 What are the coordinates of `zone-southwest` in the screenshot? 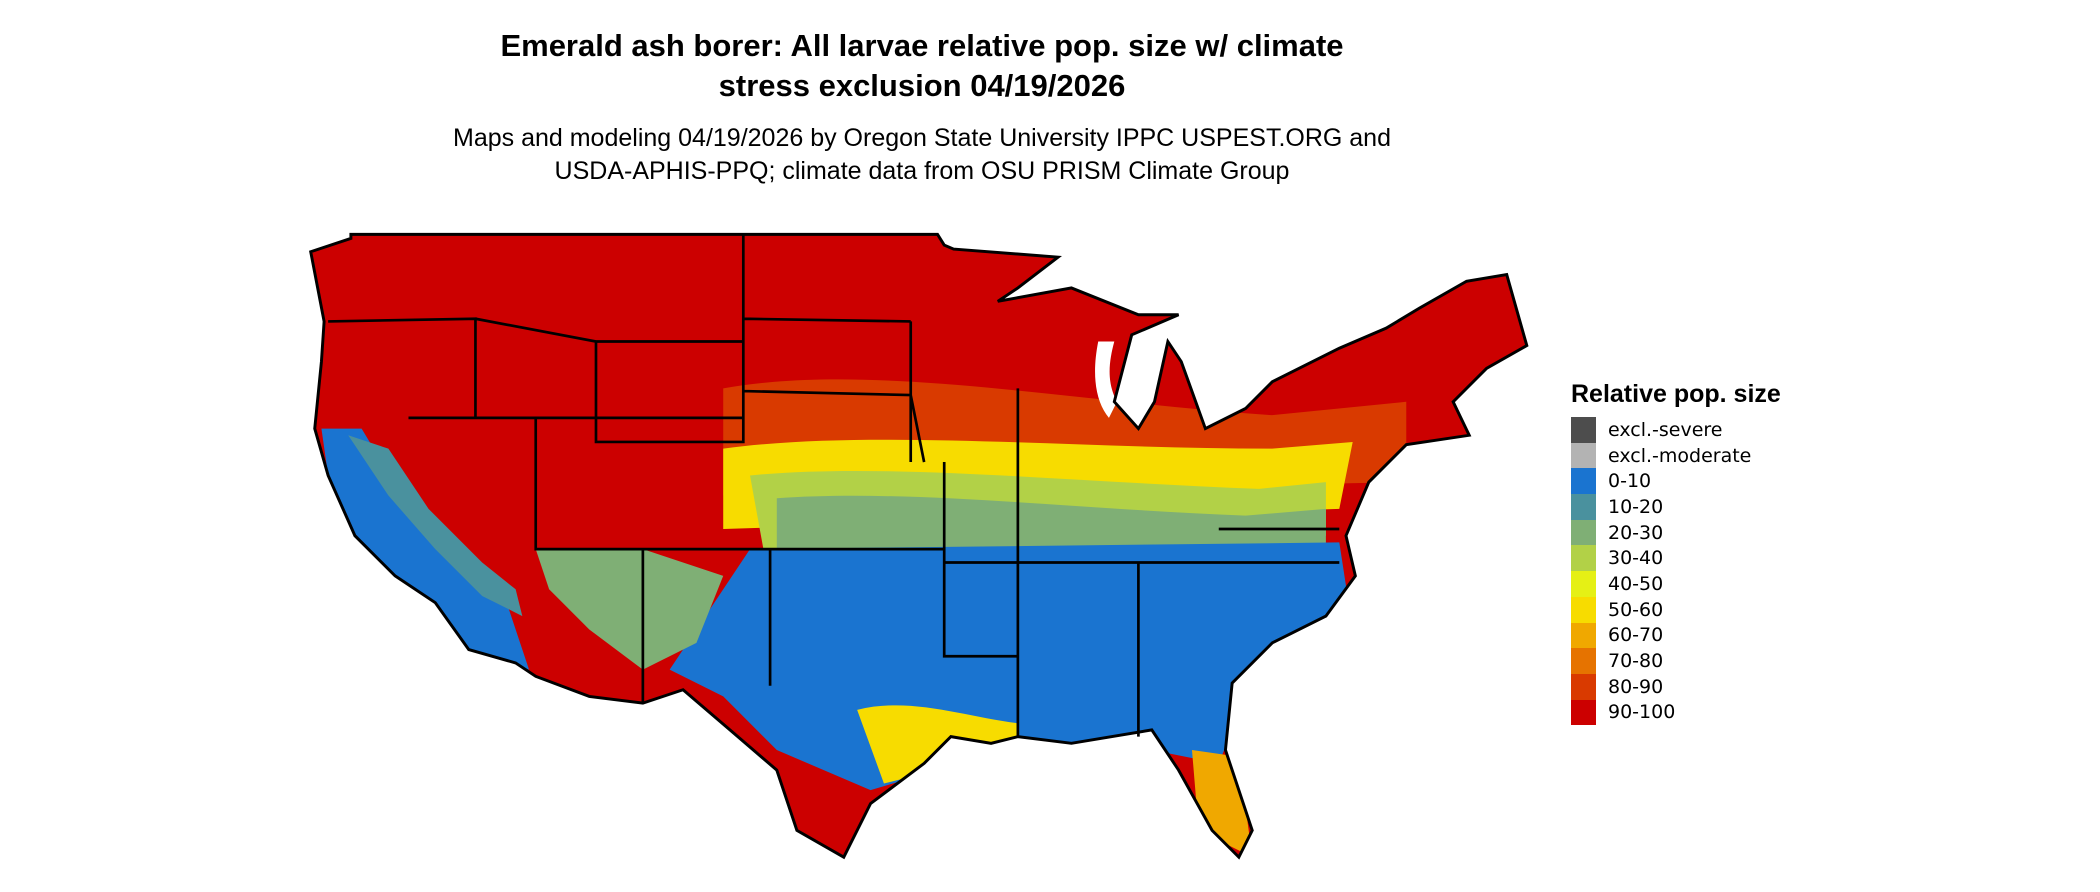 It's located at (629, 609).